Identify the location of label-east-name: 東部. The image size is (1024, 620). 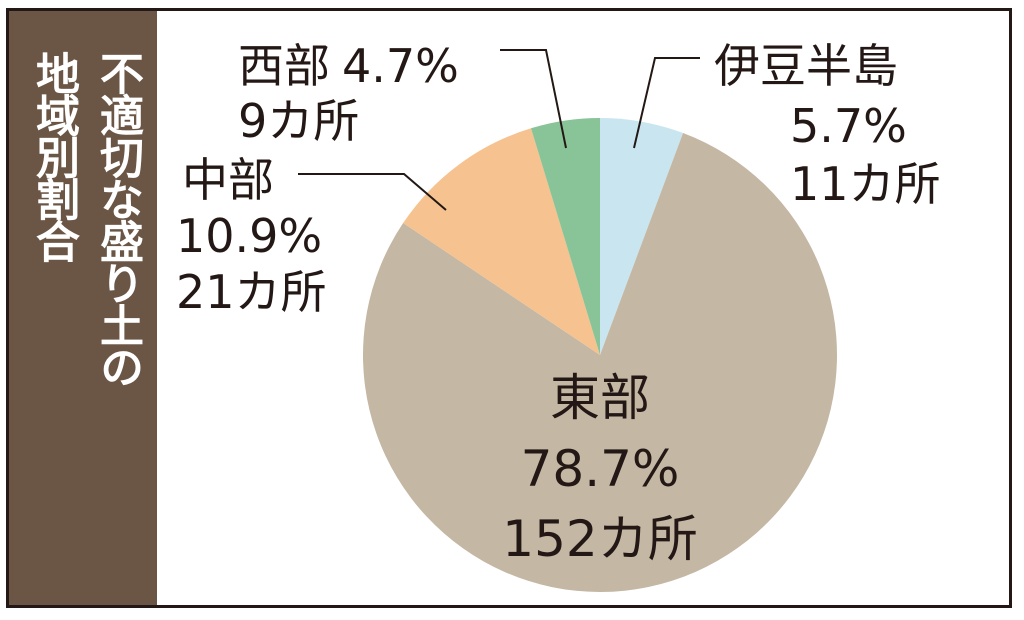
(600, 398).